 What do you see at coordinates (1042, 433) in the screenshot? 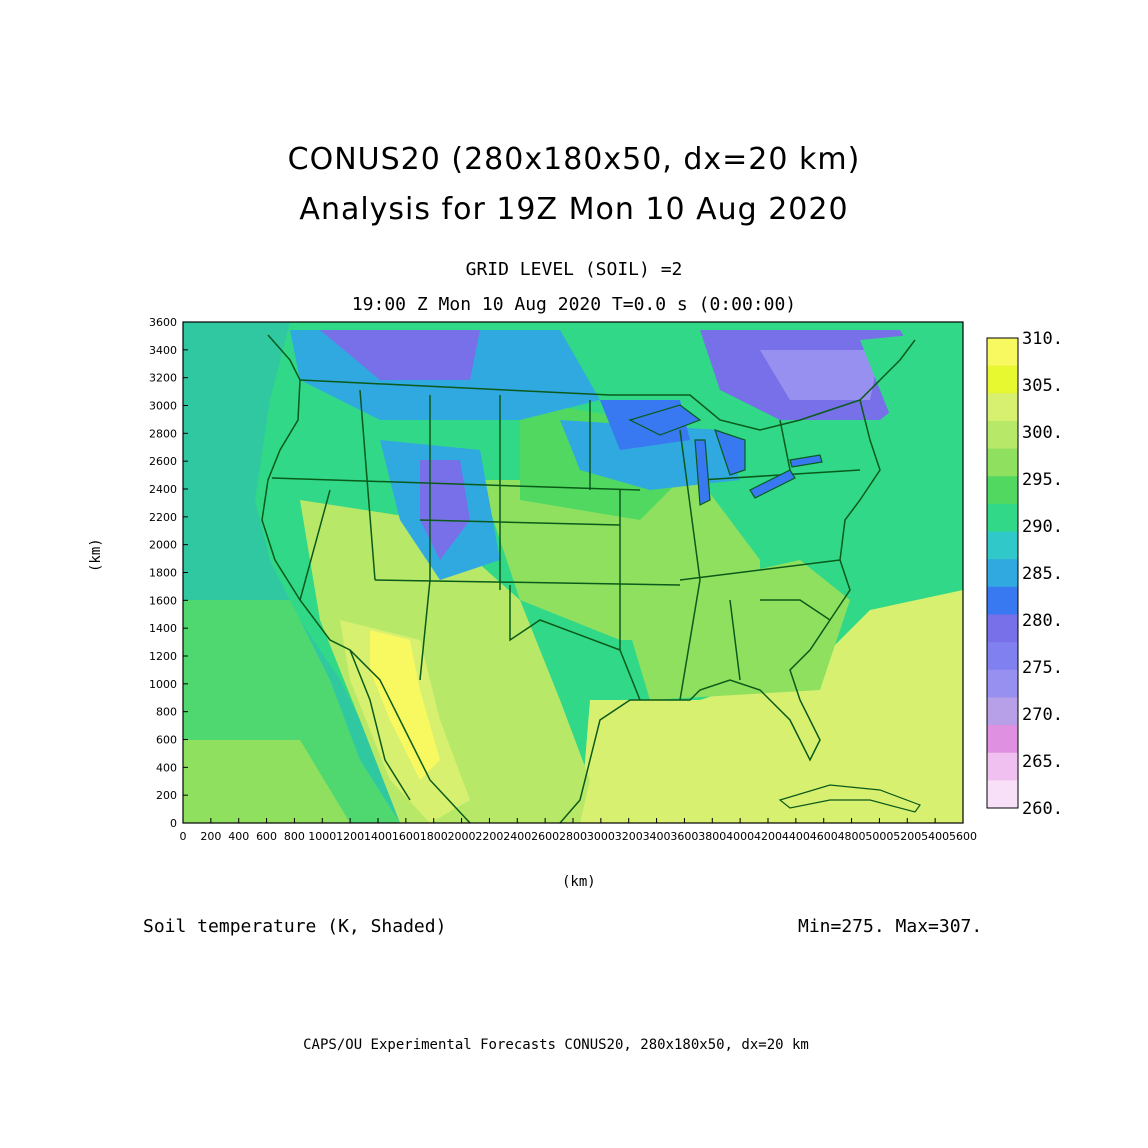
I see `colorbar-label: 300.` at bounding box center [1042, 433].